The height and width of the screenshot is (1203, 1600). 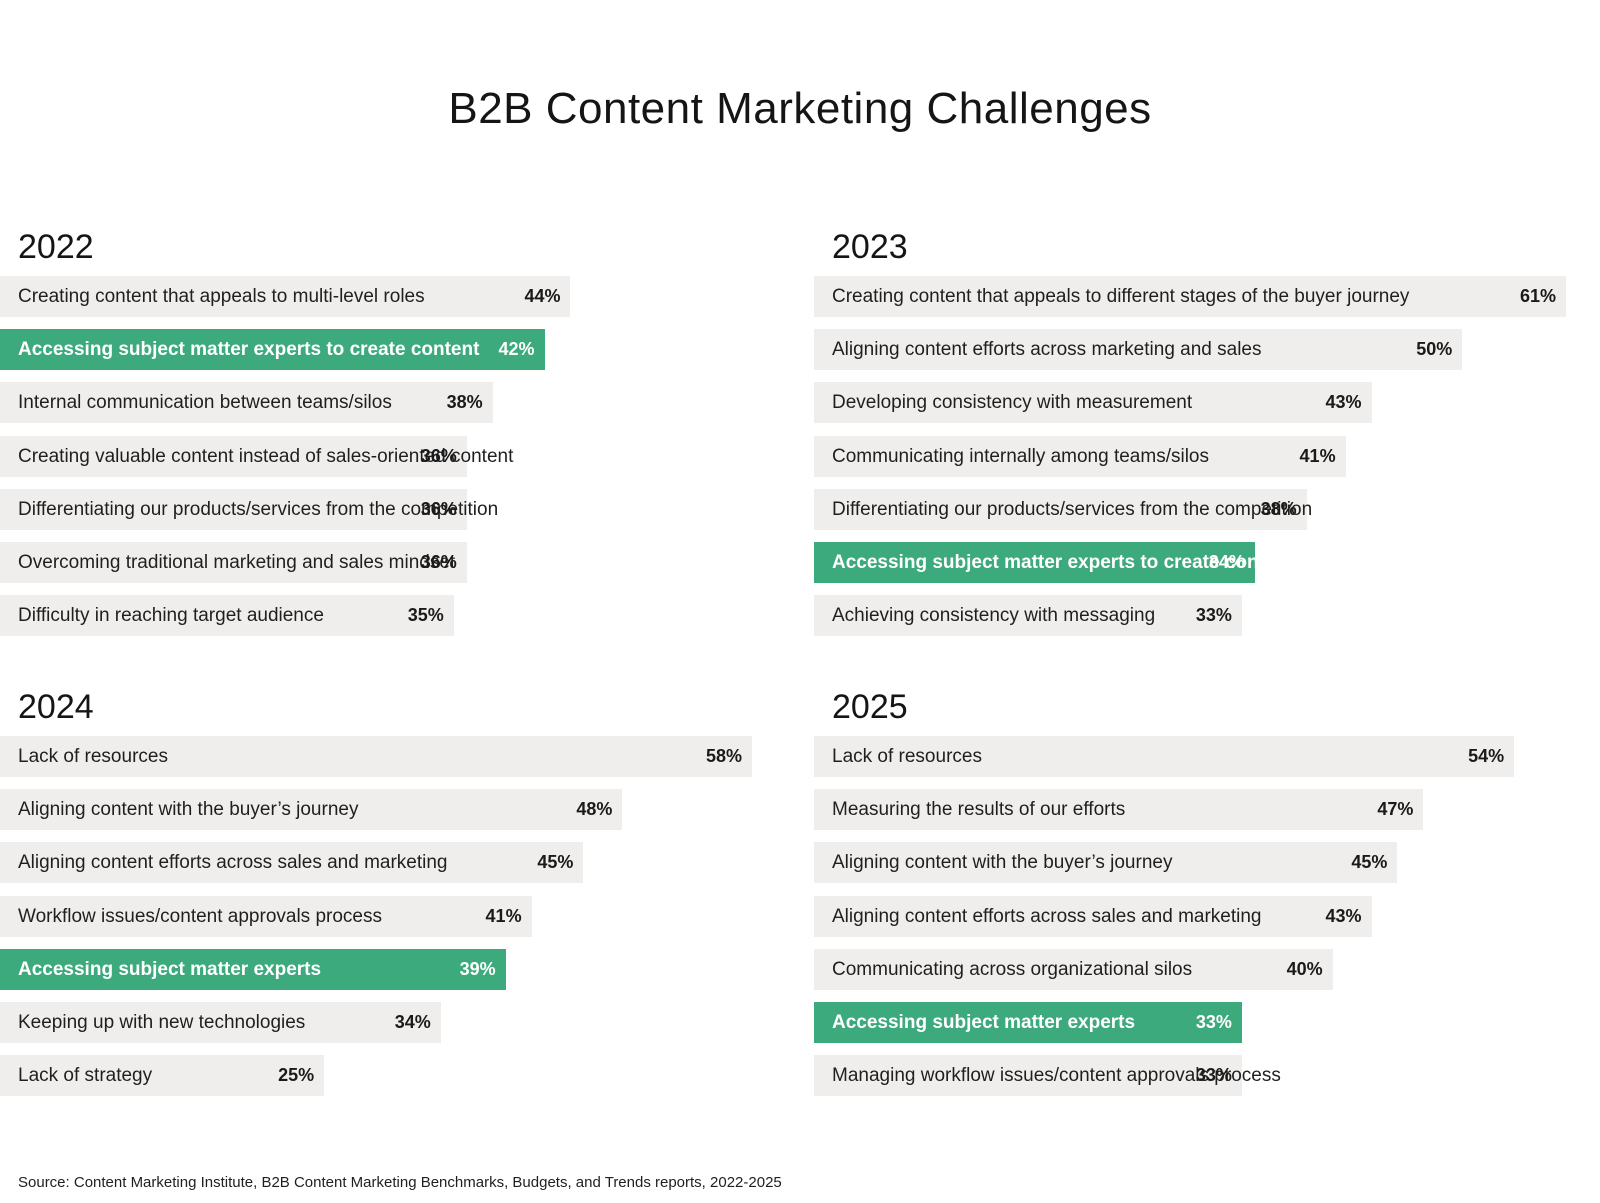 What do you see at coordinates (171, 616) in the screenshot?
I see `bar-label: Difficulty in reaching target audience` at bounding box center [171, 616].